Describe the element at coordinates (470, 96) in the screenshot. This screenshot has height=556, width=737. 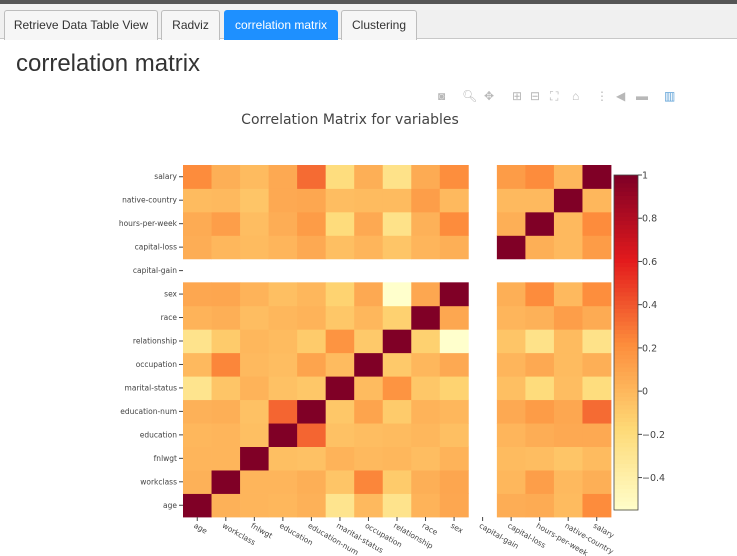
I see `zoom-icon: 🔍︎` at that location.